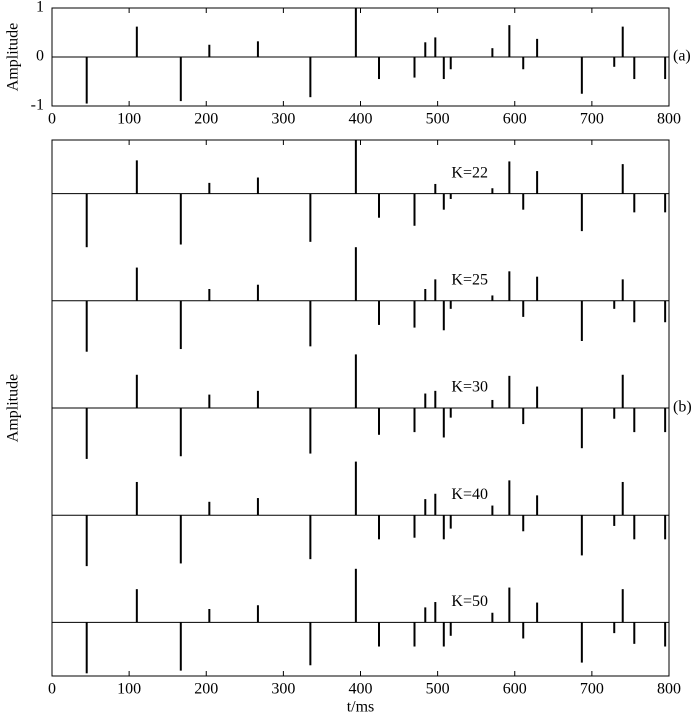 This screenshot has width=700, height=720. I want to click on trace-label: K=50, so click(469, 601).